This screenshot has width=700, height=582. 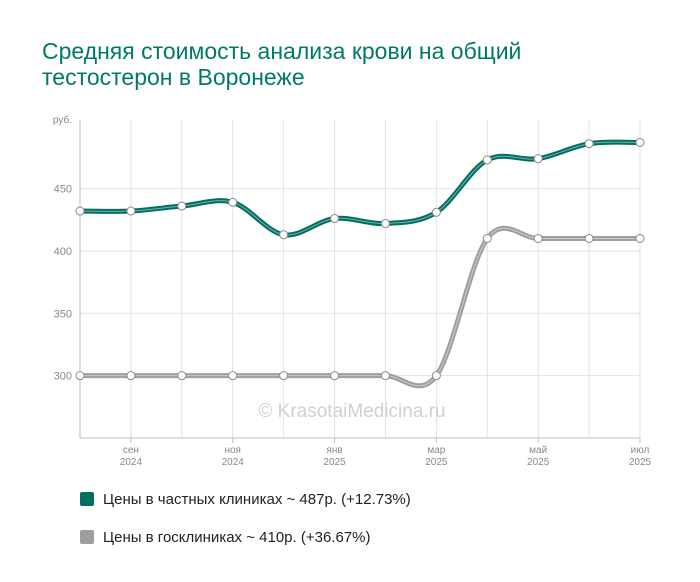 I want to click on legend-swatch-private, so click(x=87, y=499).